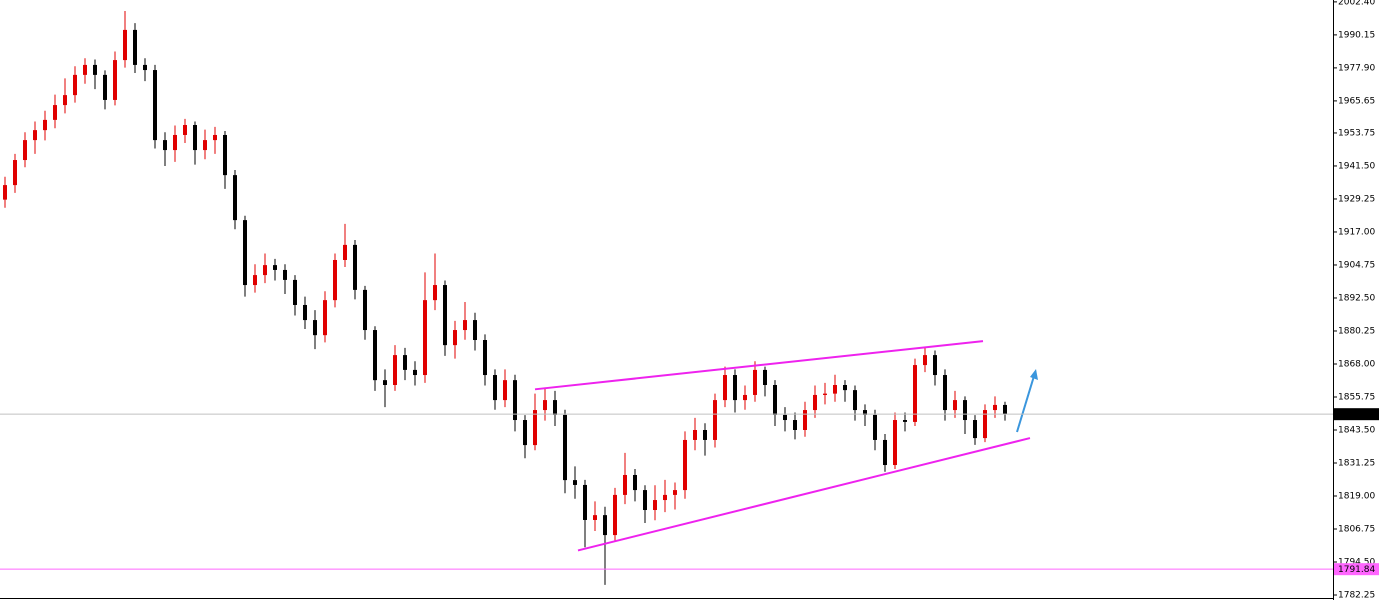 The width and height of the screenshot is (1379, 600). What do you see at coordinates (1356, 595) in the screenshot?
I see `y-tick-label: 1782.25` at bounding box center [1356, 595].